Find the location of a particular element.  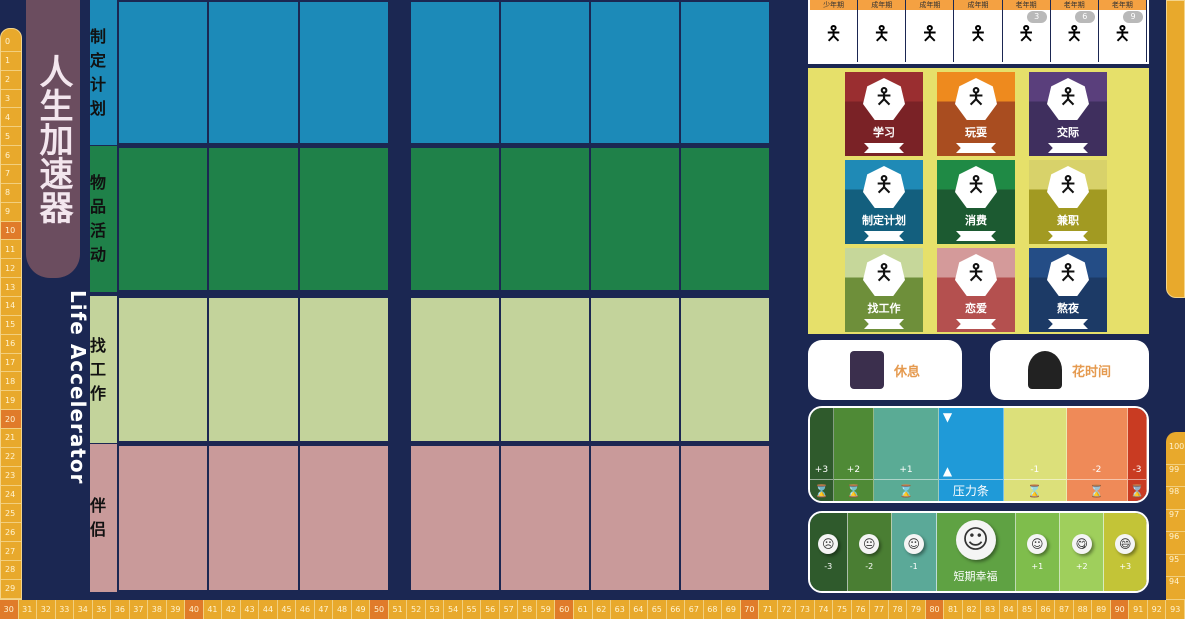

happiness-segment: ☺ +1 is located at coordinates (1038, 552).